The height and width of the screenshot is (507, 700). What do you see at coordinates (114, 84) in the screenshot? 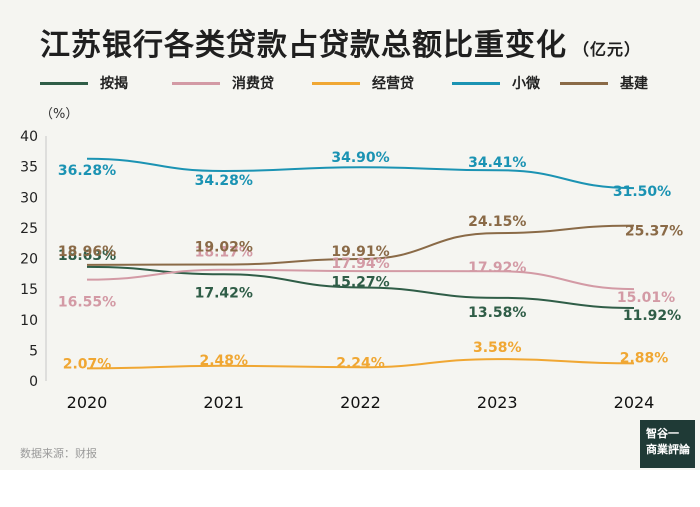
I see `legend-label-mortgage: 按揭` at bounding box center [114, 84].